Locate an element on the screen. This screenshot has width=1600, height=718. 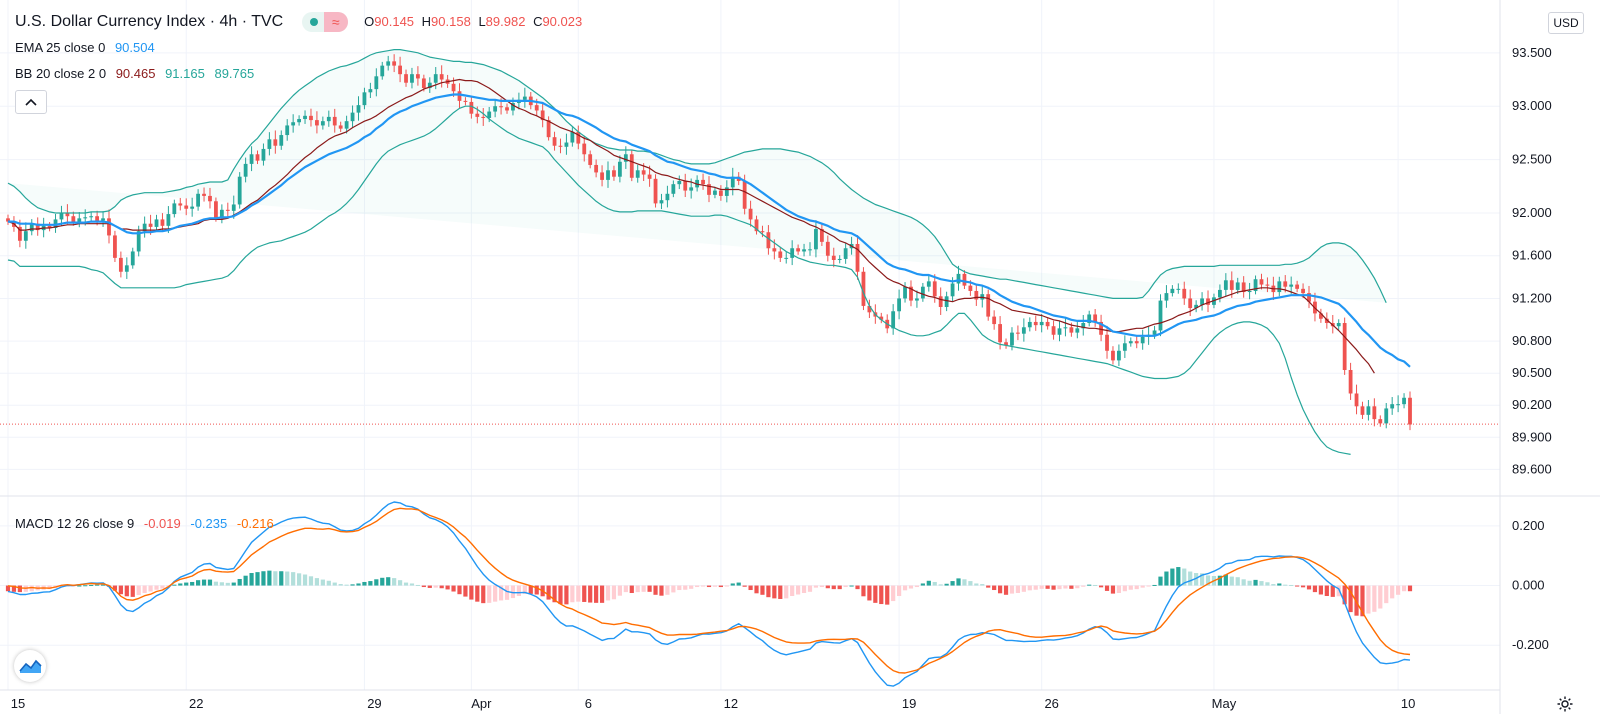
time-tick-label: 15 is located at coordinates (18, 703).